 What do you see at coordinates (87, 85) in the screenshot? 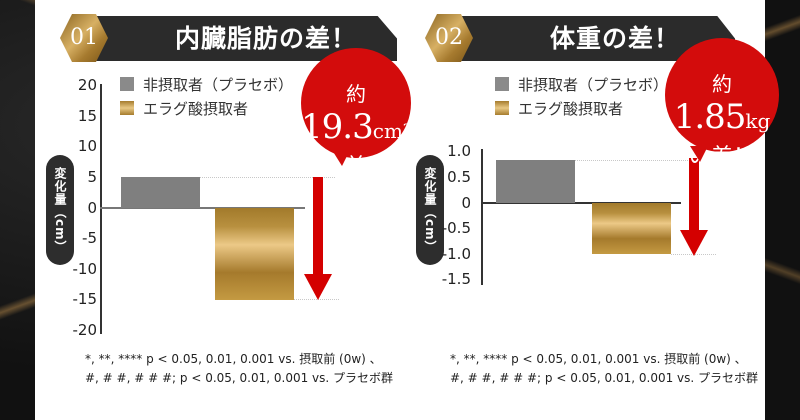
I see `y-tick: 20` at bounding box center [87, 85].